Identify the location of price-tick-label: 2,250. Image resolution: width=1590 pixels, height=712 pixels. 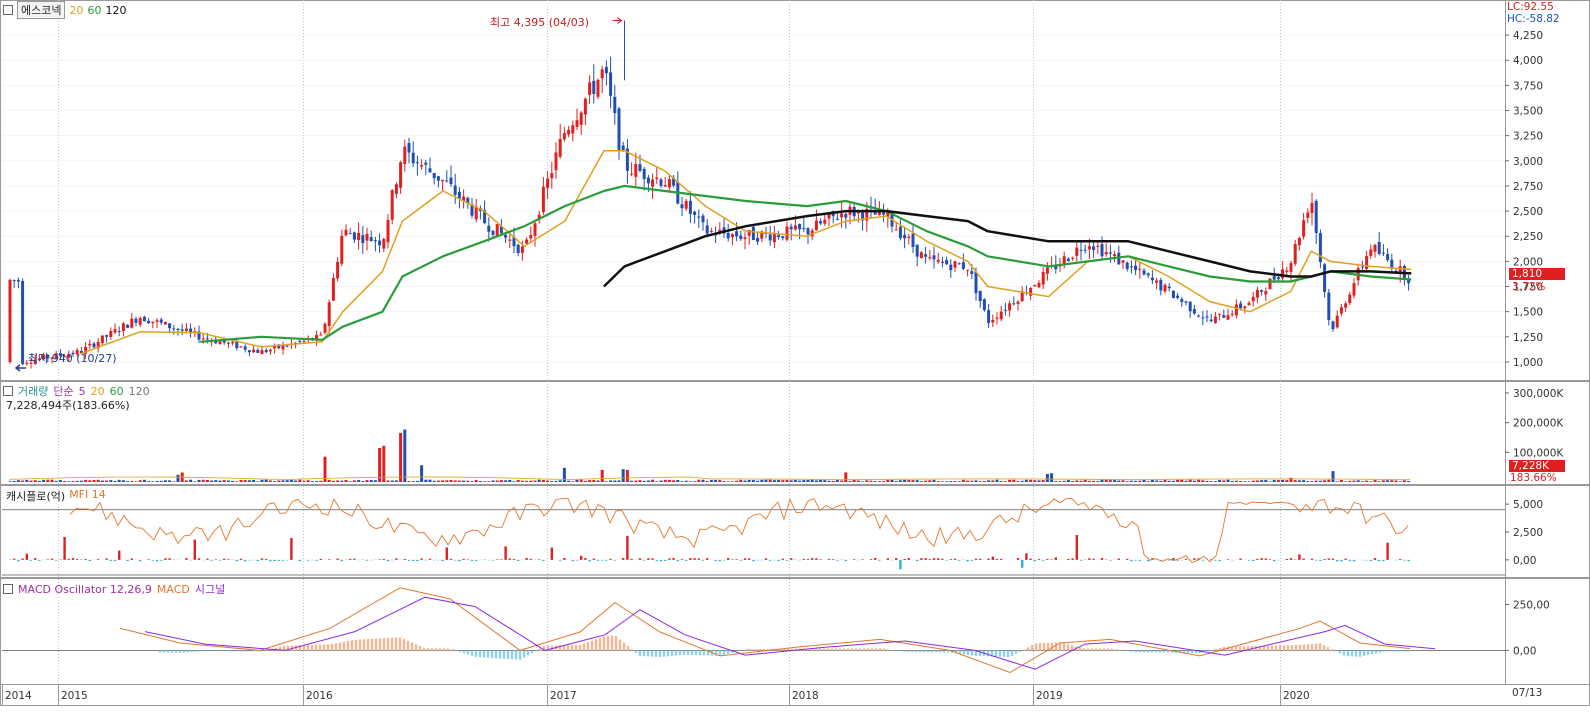
(1528, 237).